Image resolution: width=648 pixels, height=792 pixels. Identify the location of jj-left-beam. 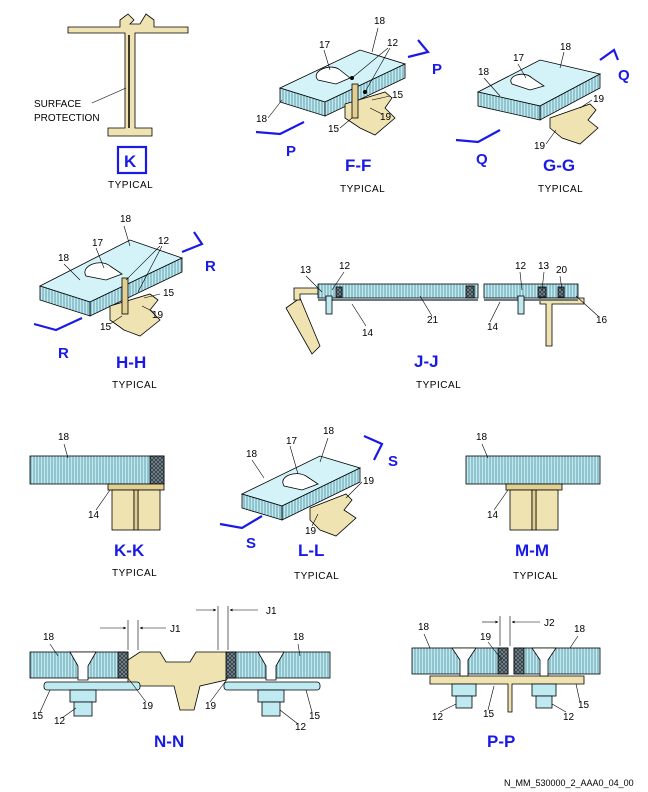
(303, 321).